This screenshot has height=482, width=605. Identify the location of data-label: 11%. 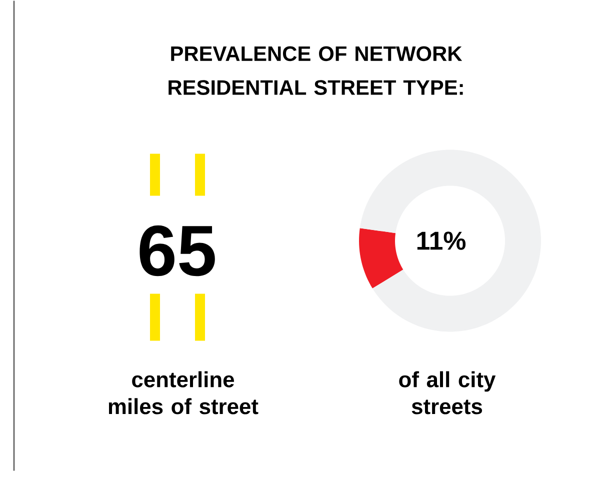
(441, 241).